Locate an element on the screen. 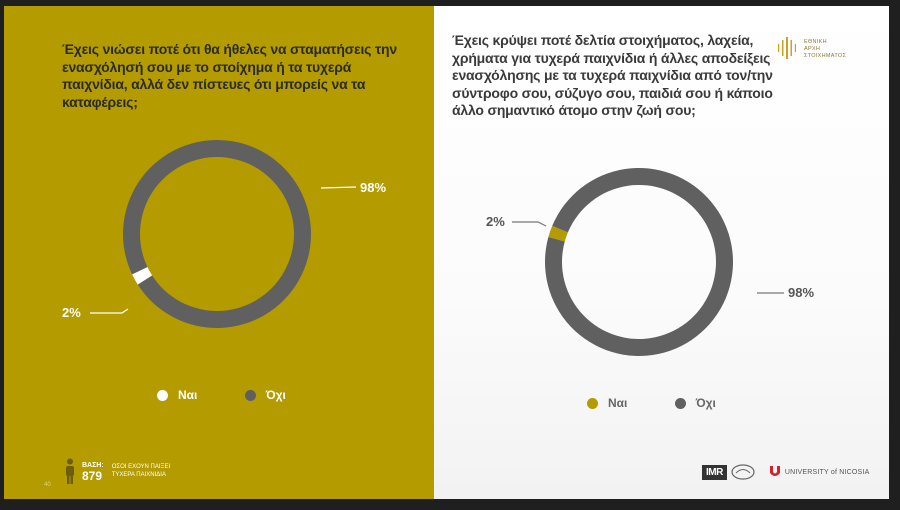  university-logo-text: UNIVERSITY of NICOSIA is located at coordinates (827, 472).